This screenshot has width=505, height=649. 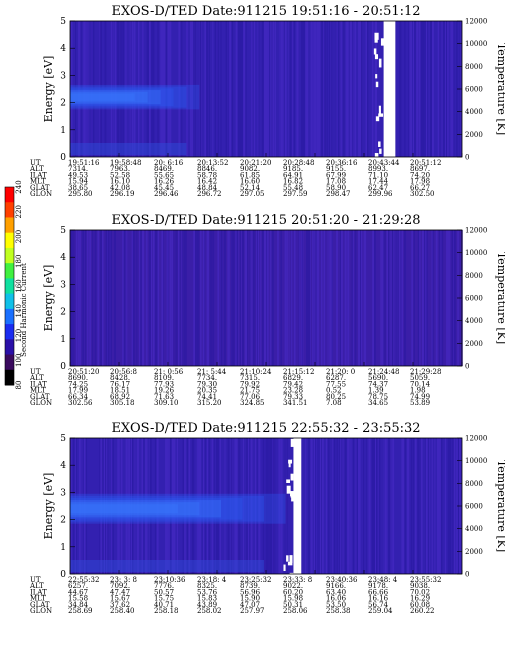 I want to click on y-axis-label: Energy [eV], so click(x=48, y=298).